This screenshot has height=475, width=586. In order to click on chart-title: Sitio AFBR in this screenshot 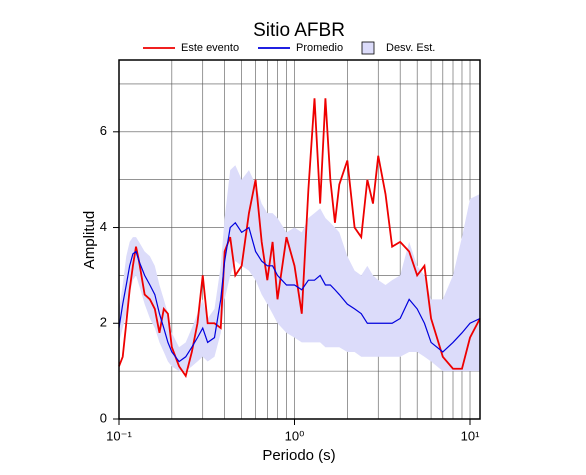, I will do `click(299, 30)`.